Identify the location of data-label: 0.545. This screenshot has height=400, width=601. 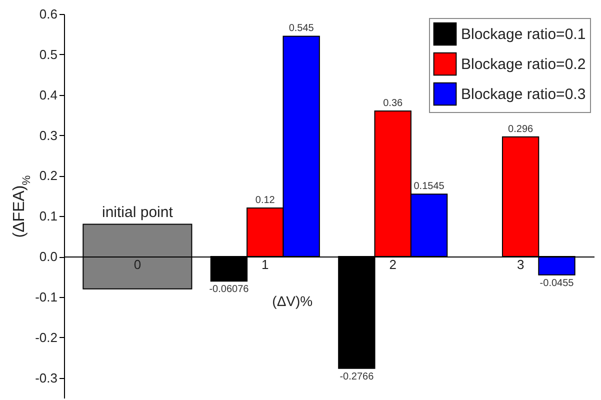
(301, 28).